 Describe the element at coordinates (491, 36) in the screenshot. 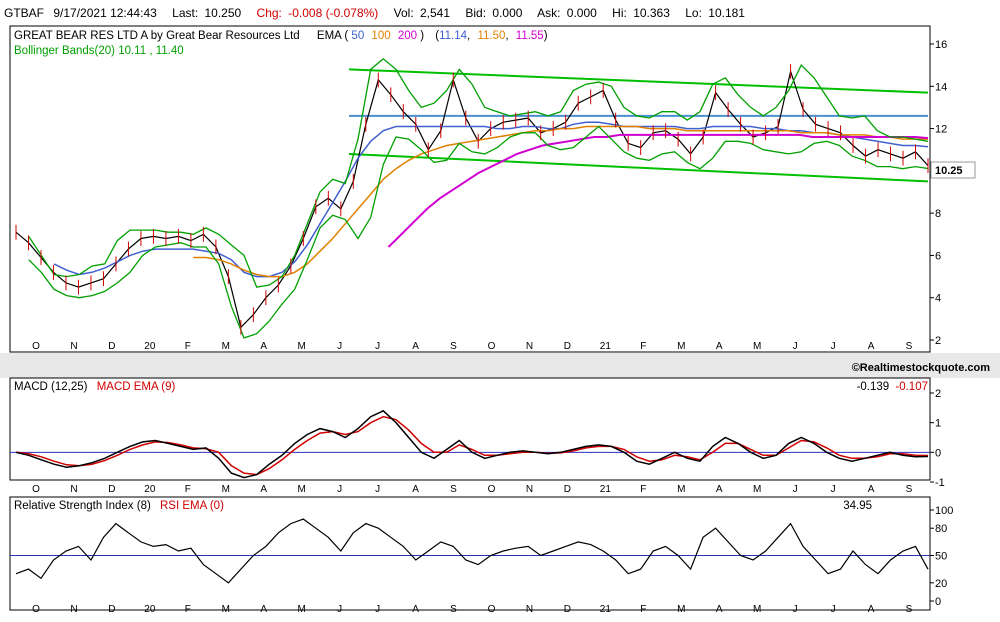

I see `ema-value-100: 11.50` at that location.